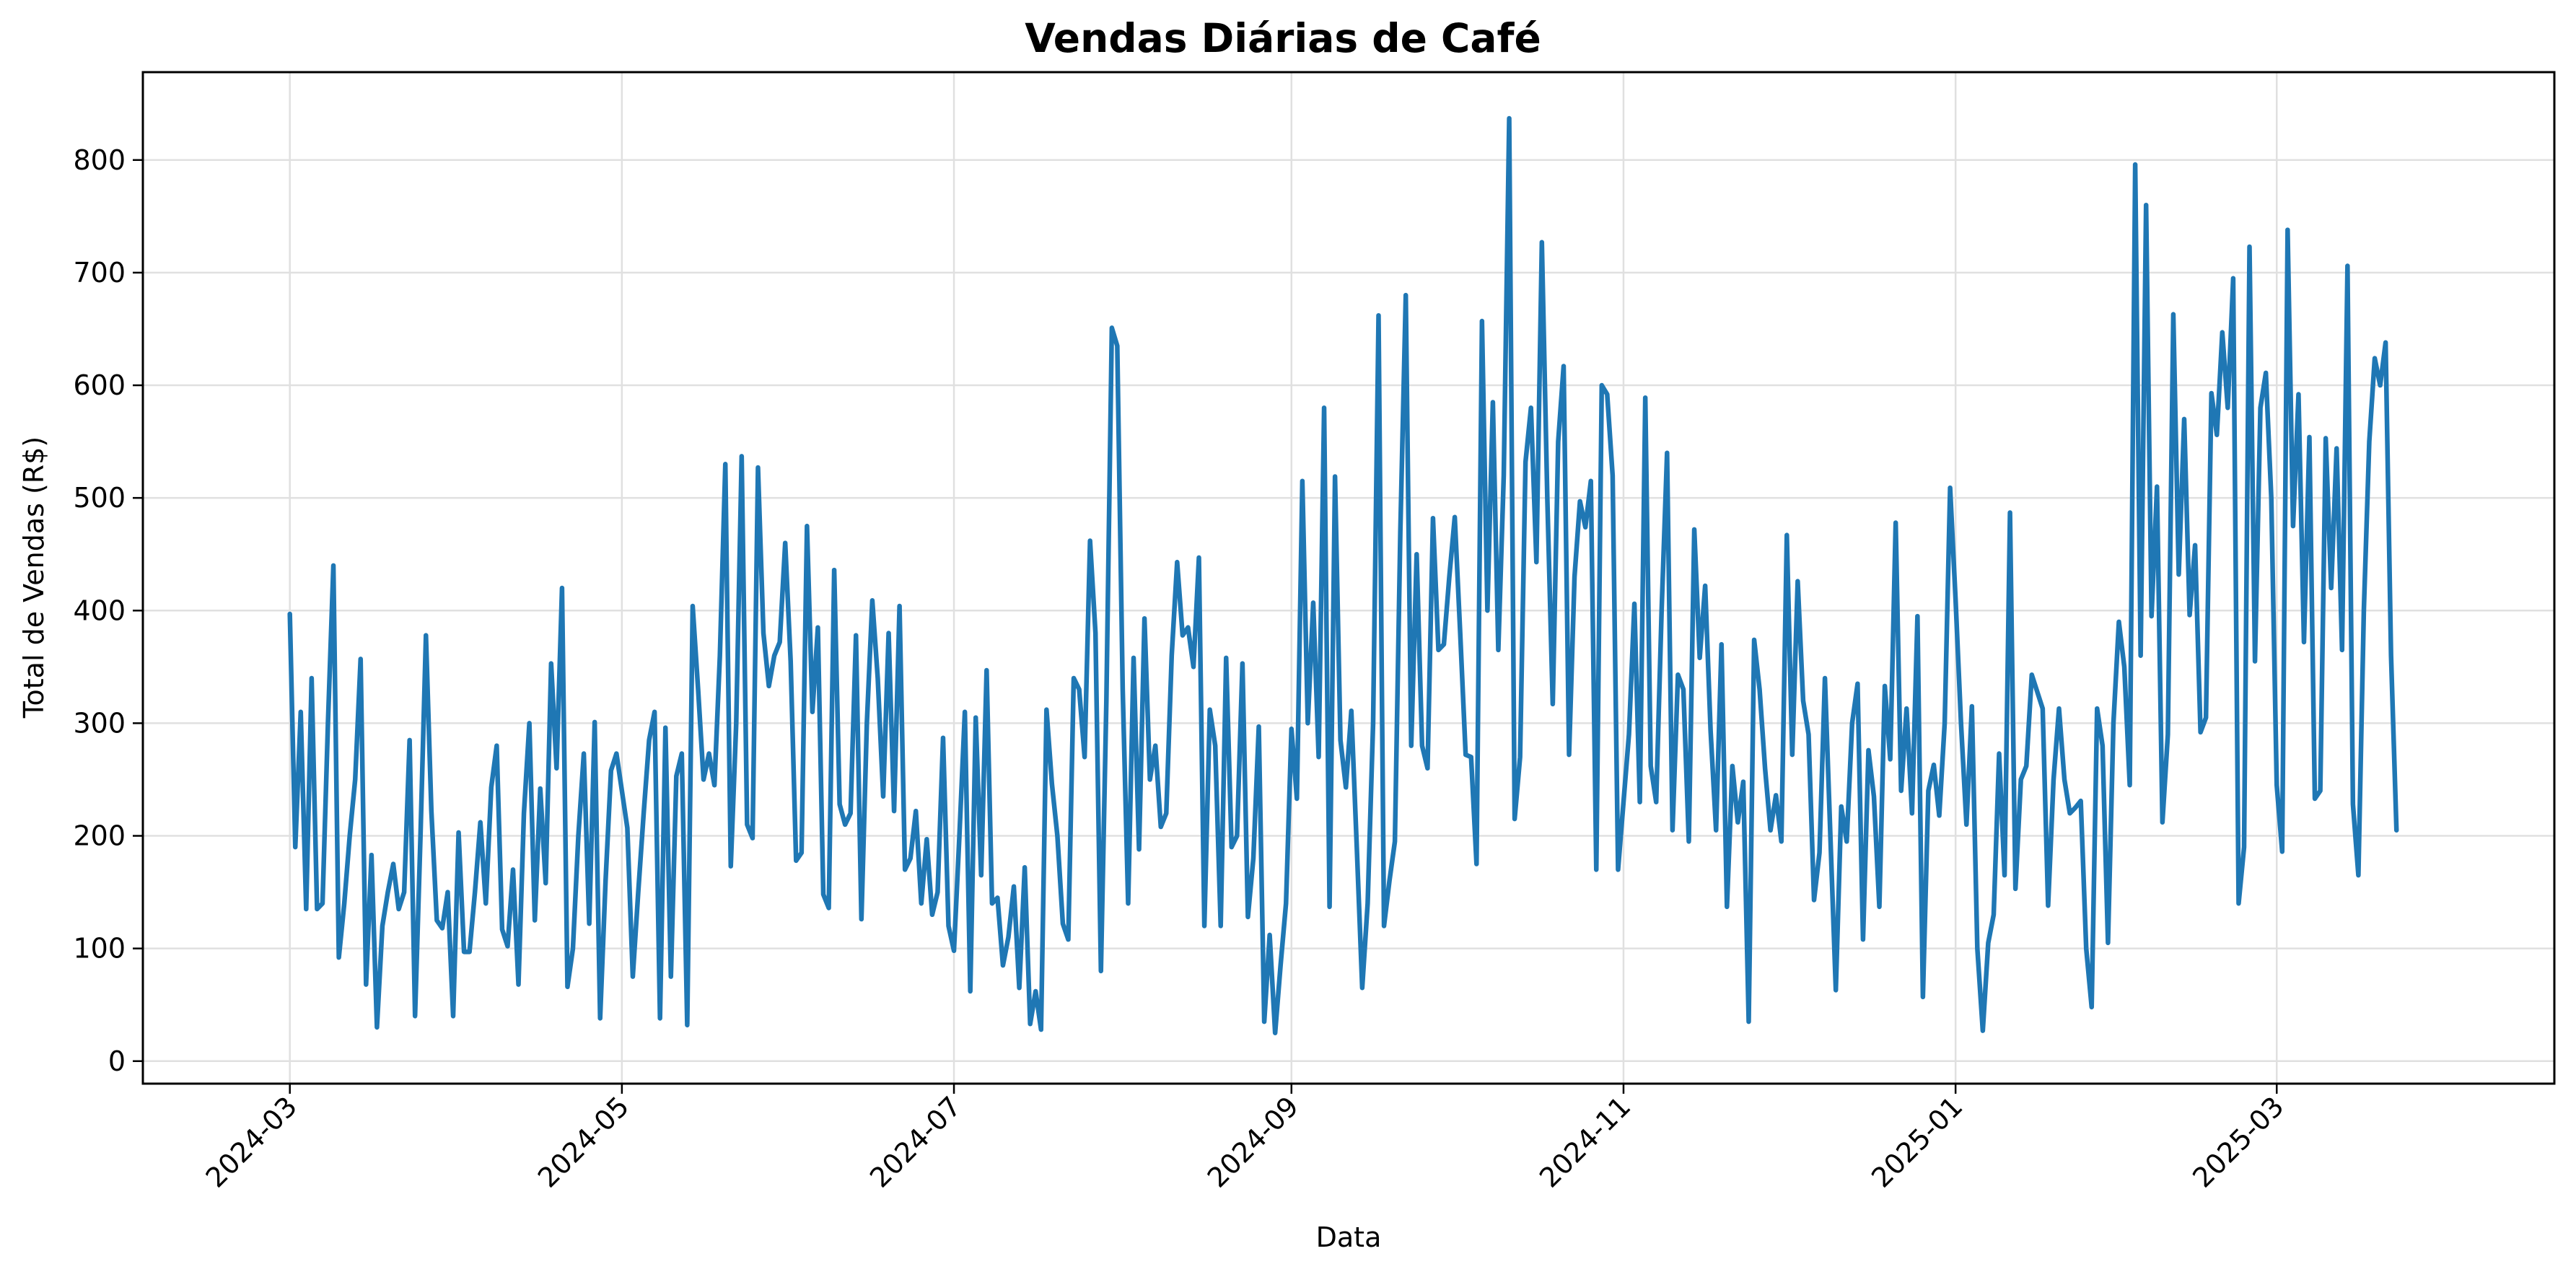 The image size is (2576, 1277). Describe the element at coordinates (99, 160) in the screenshot. I see `y-tick-label: 800` at that location.